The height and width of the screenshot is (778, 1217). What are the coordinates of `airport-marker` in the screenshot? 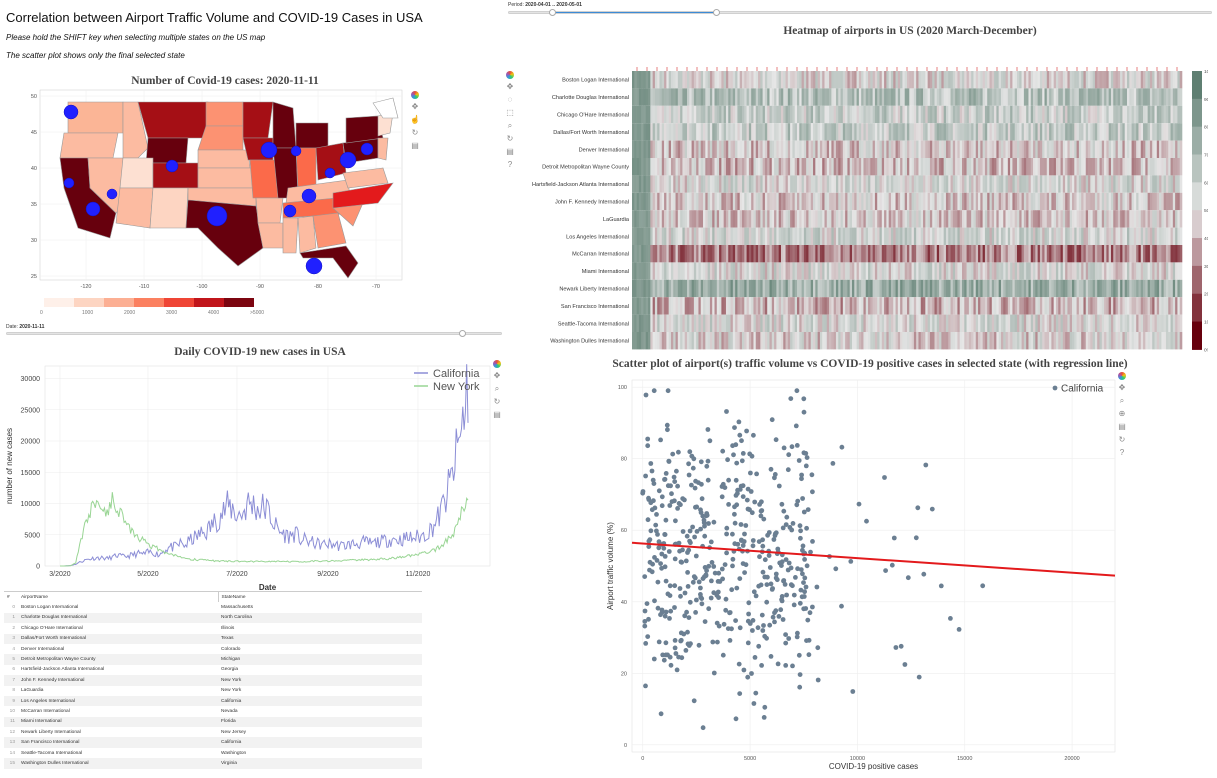 It's located at (112, 194).